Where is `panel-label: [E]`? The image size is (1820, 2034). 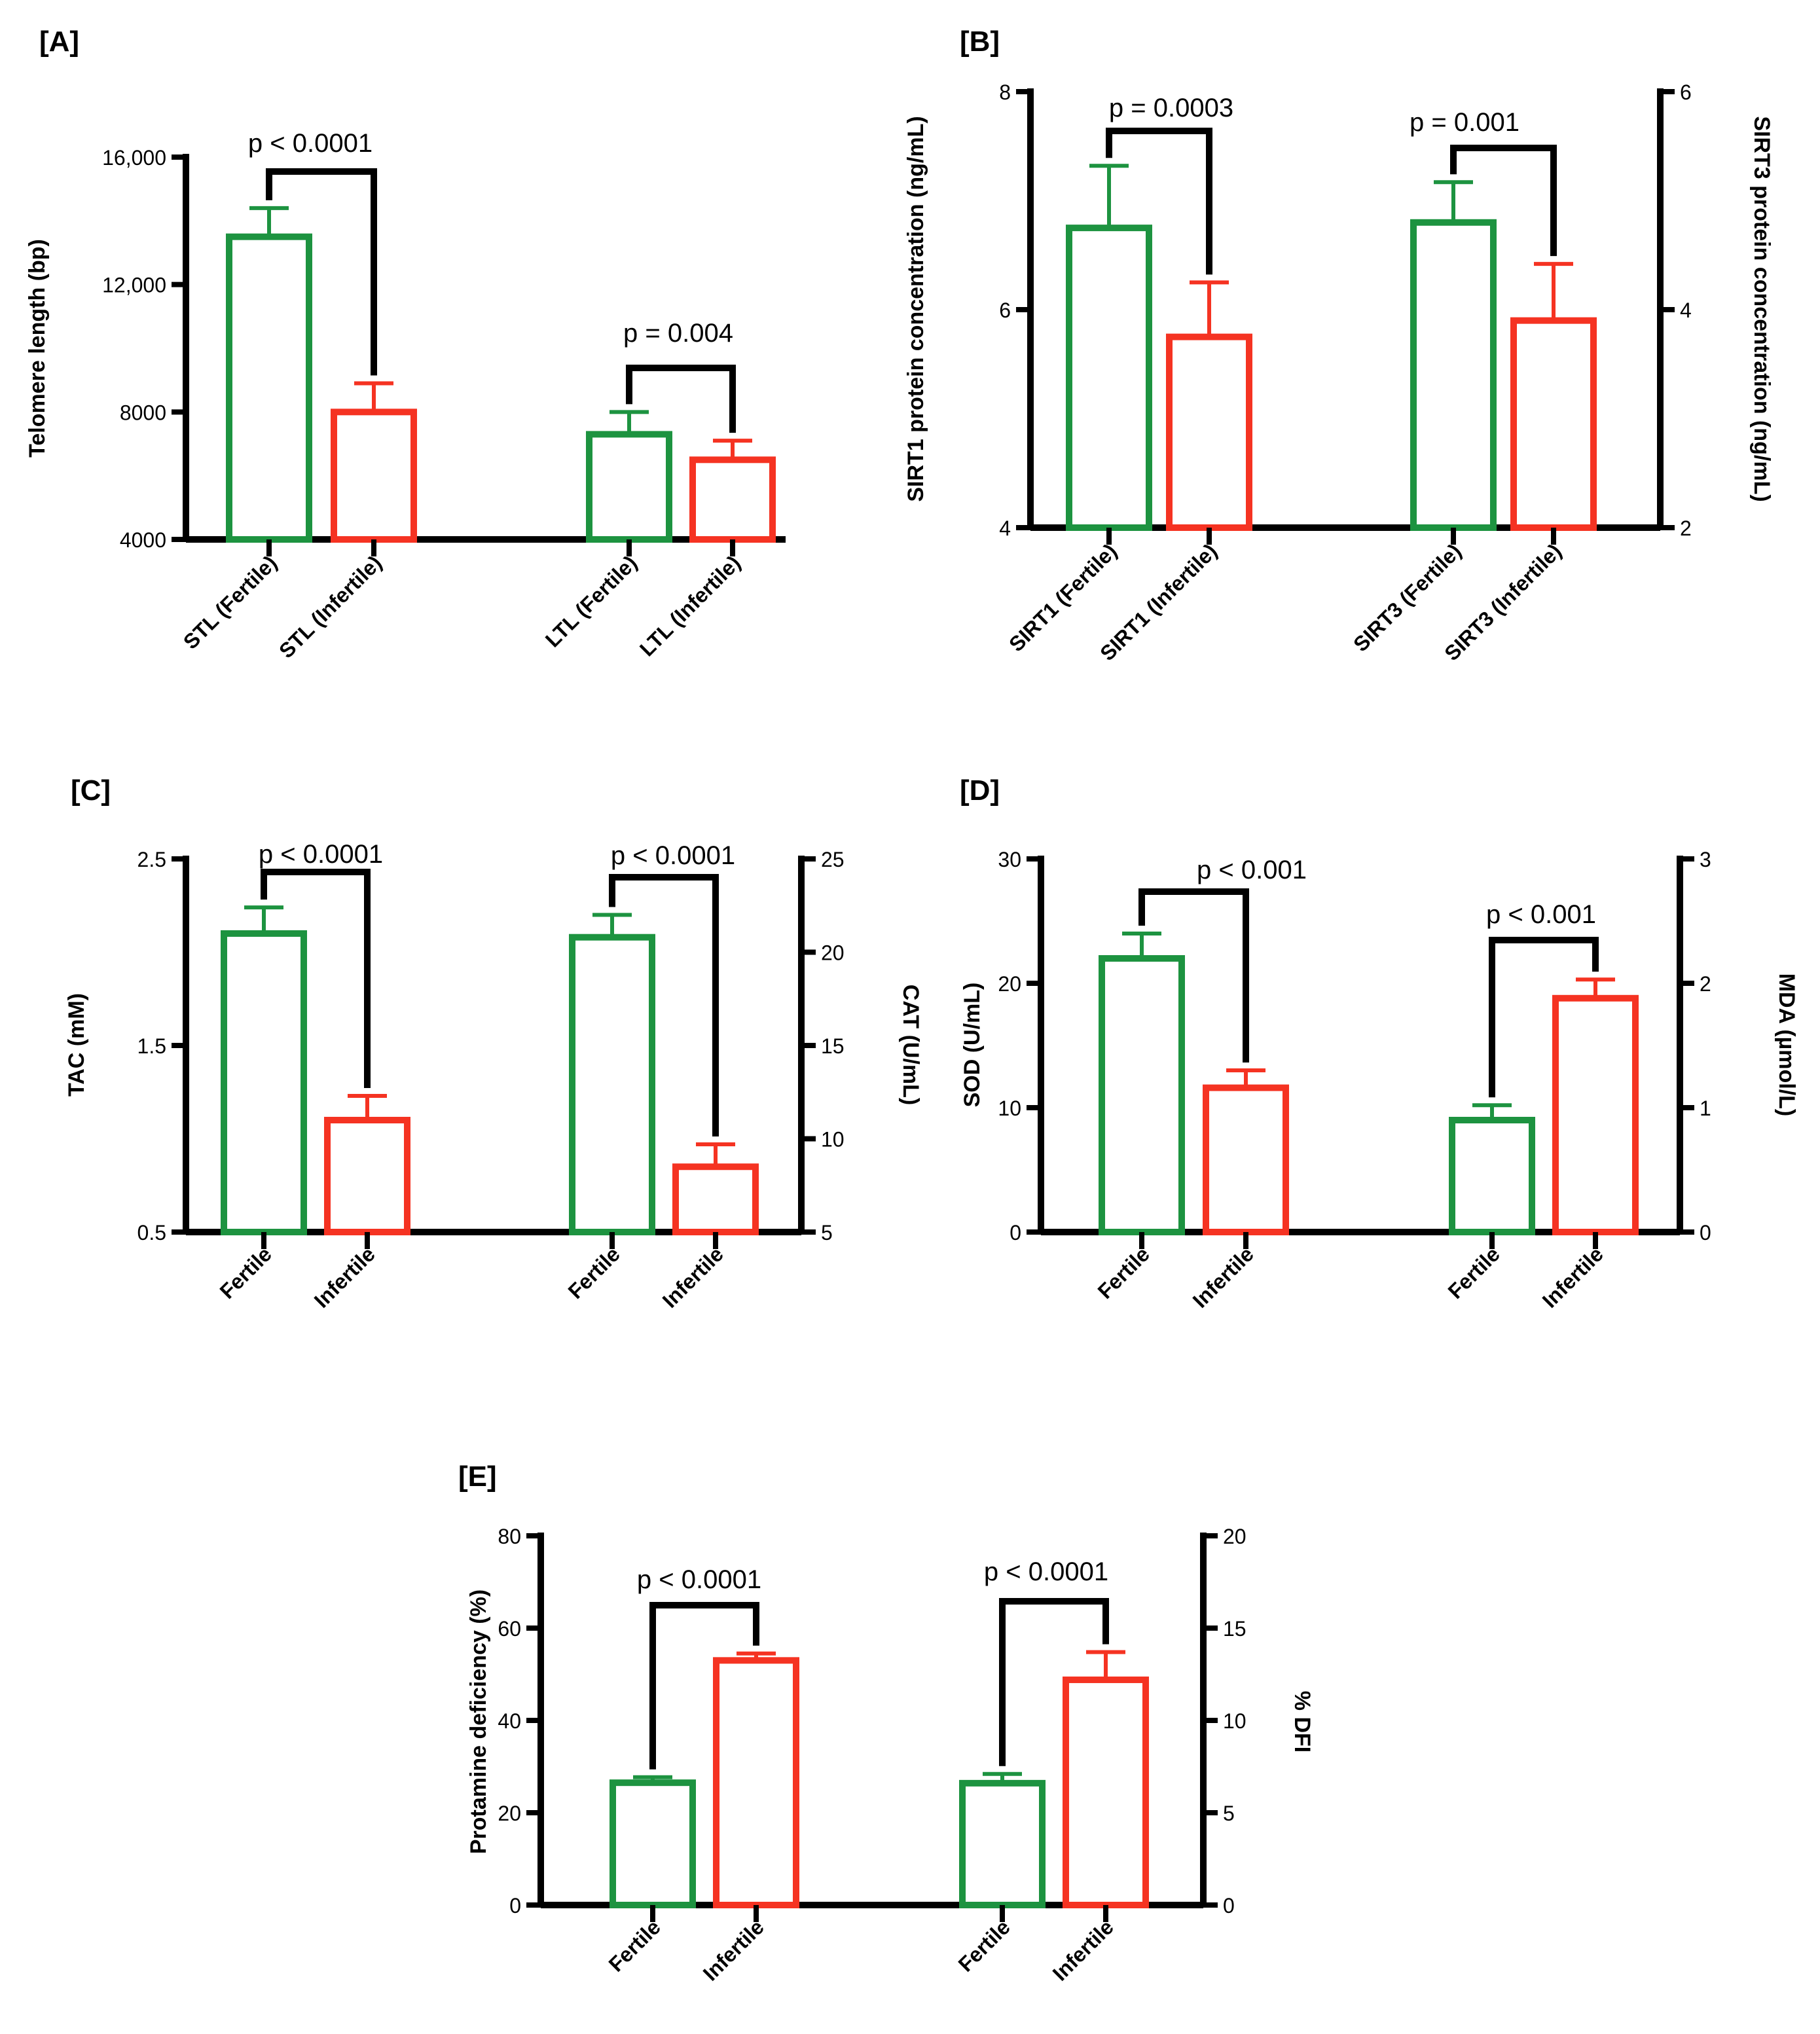 panel-label: [E] is located at coordinates (477, 1477).